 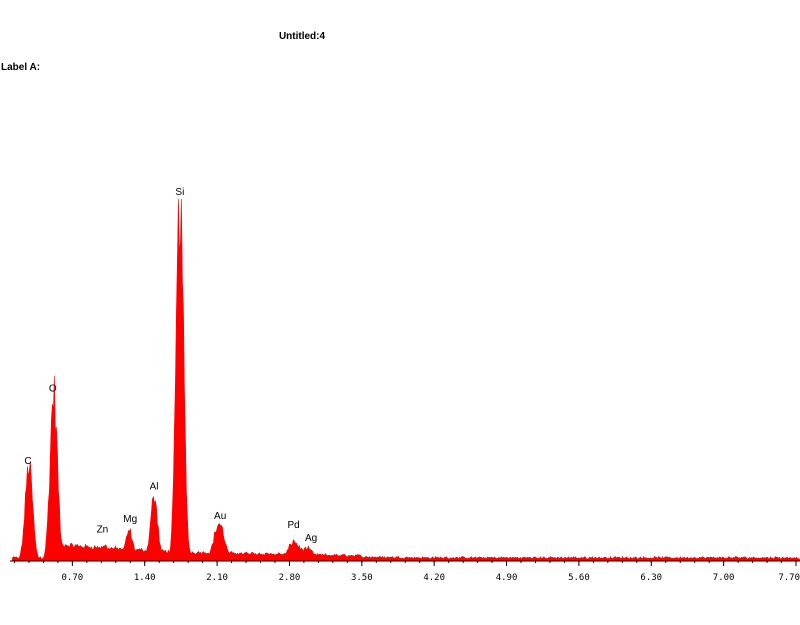 What do you see at coordinates (311, 538) in the screenshot?
I see `peak-label-ag: Ag` at bounding box center [311, 538].